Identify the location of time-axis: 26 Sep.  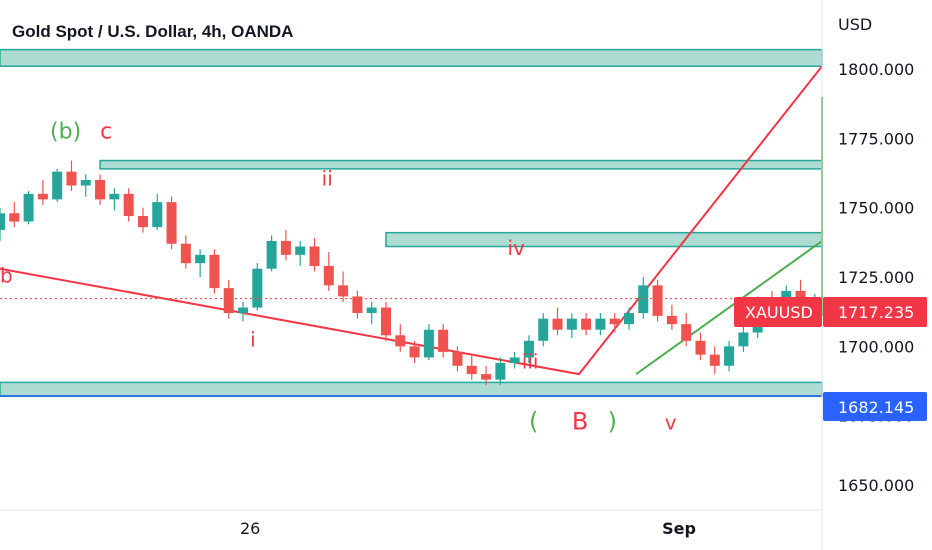
(468, 528).